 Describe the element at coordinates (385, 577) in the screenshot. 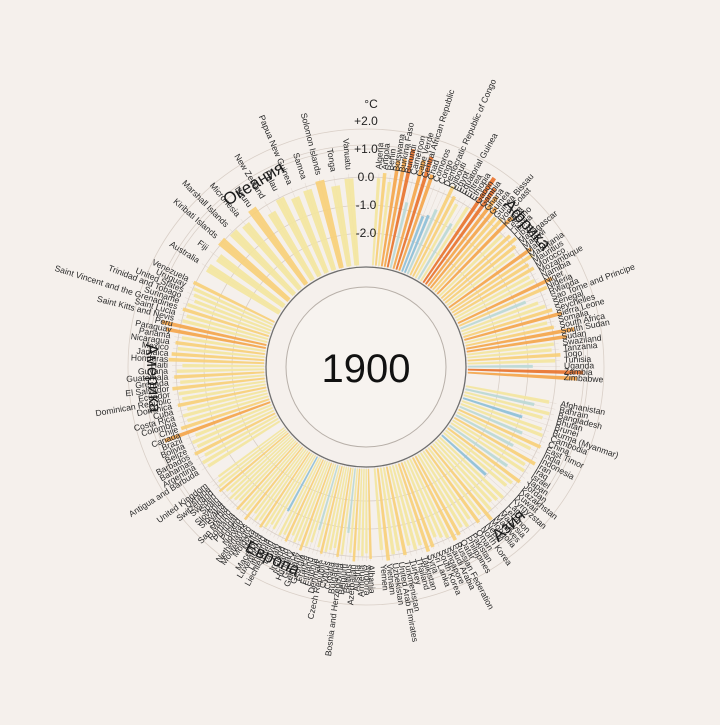

I see `country-label: Yemen` at that location.